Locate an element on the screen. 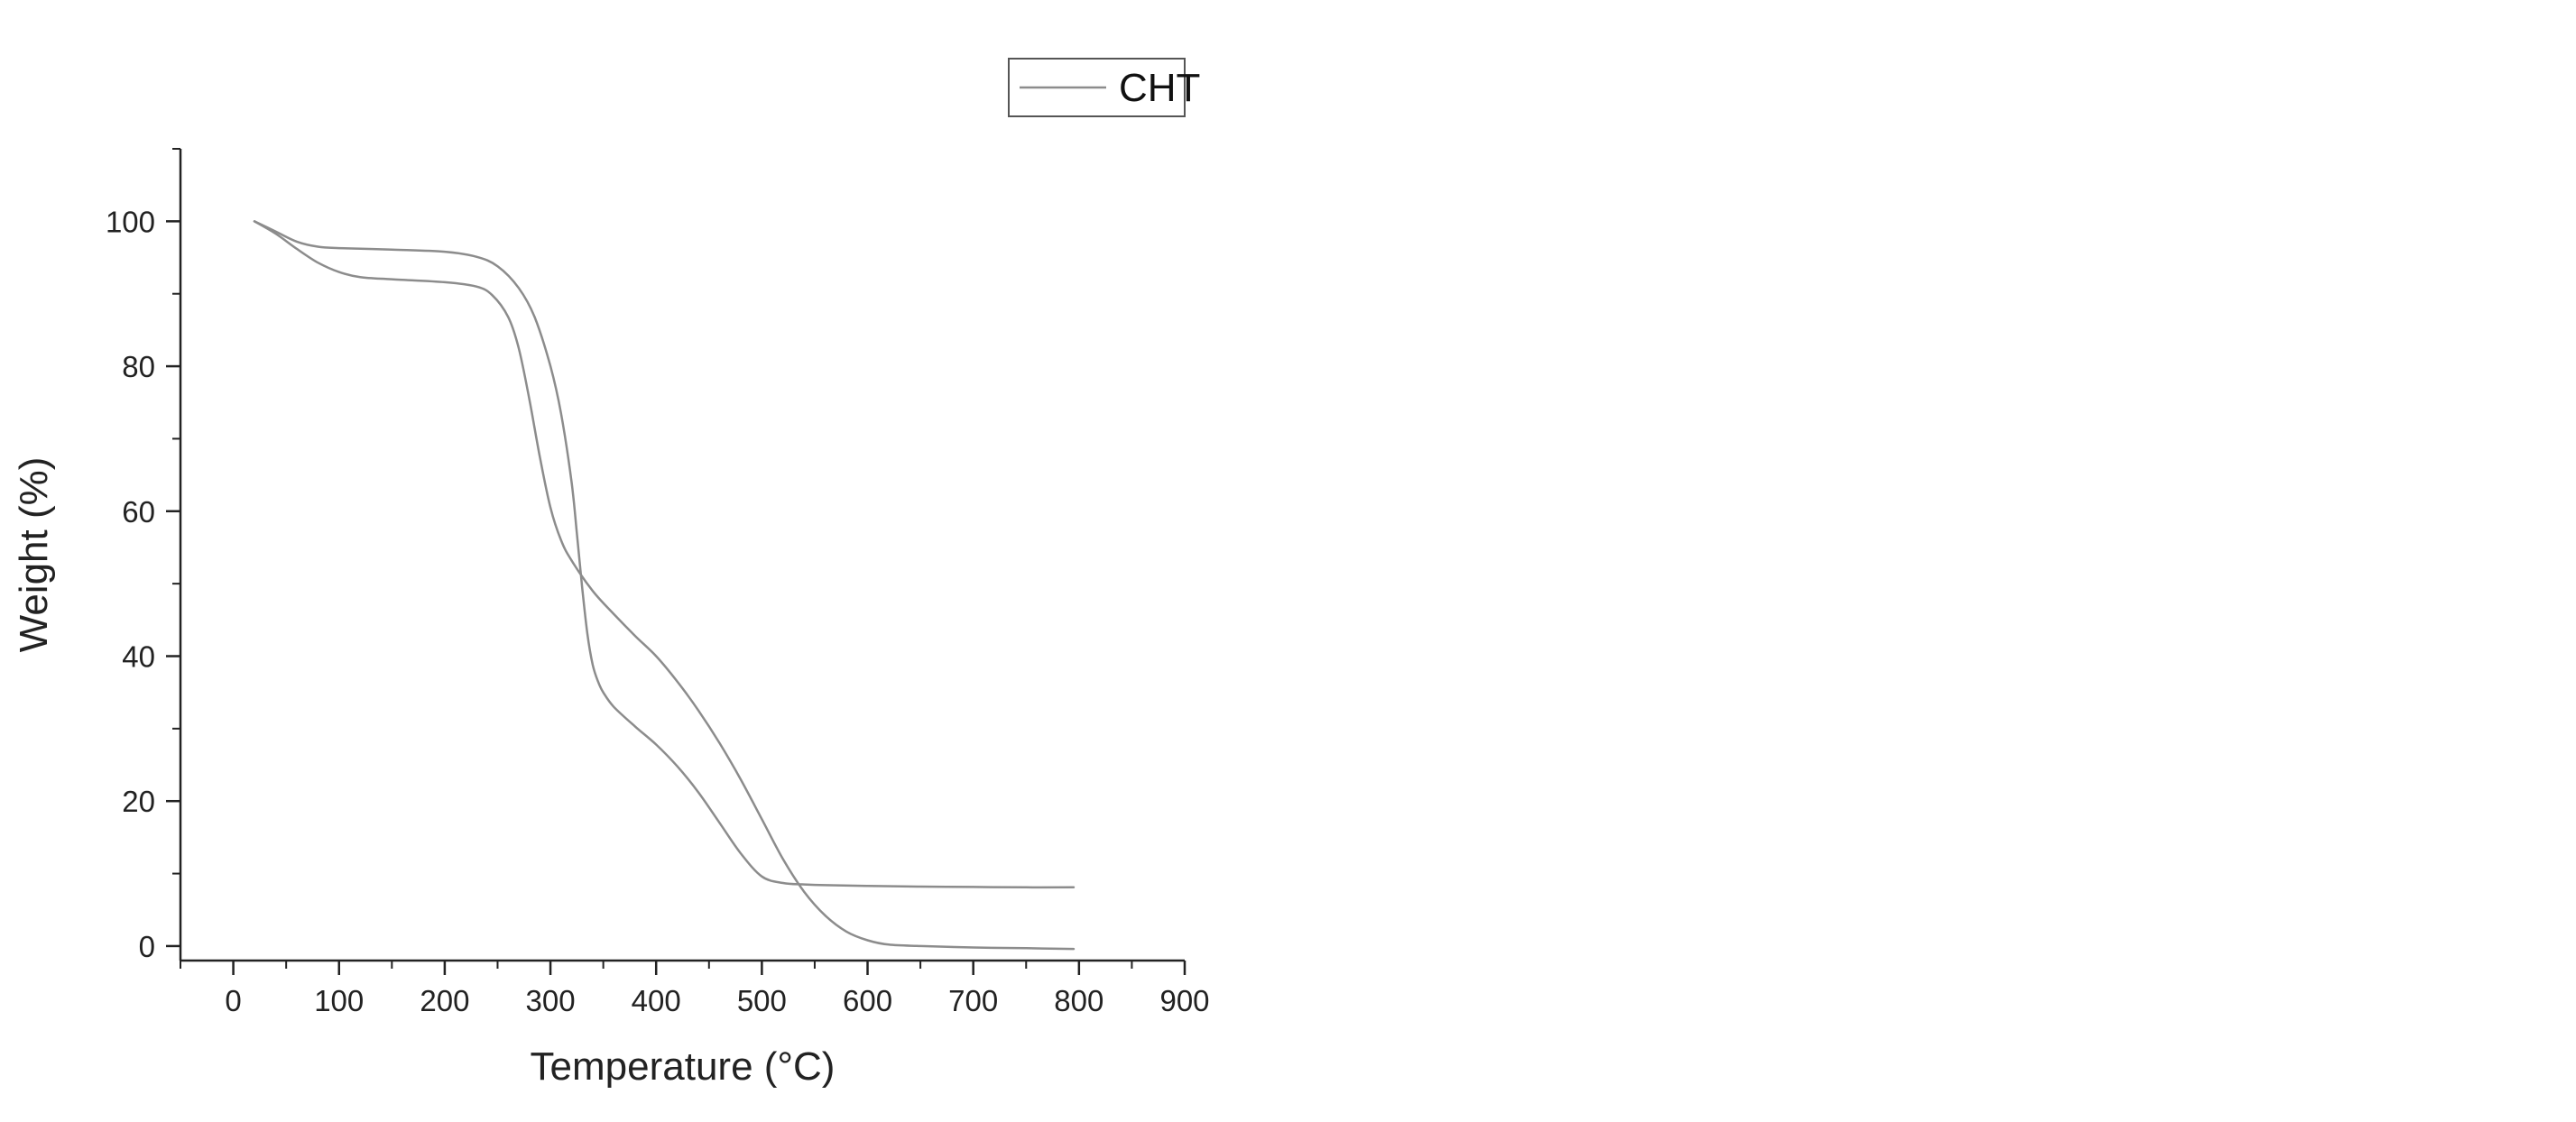 This screenshot has height=1122, width=2576. x-axis-title: Temperature (°C) is located at coordinates (683, 1066).